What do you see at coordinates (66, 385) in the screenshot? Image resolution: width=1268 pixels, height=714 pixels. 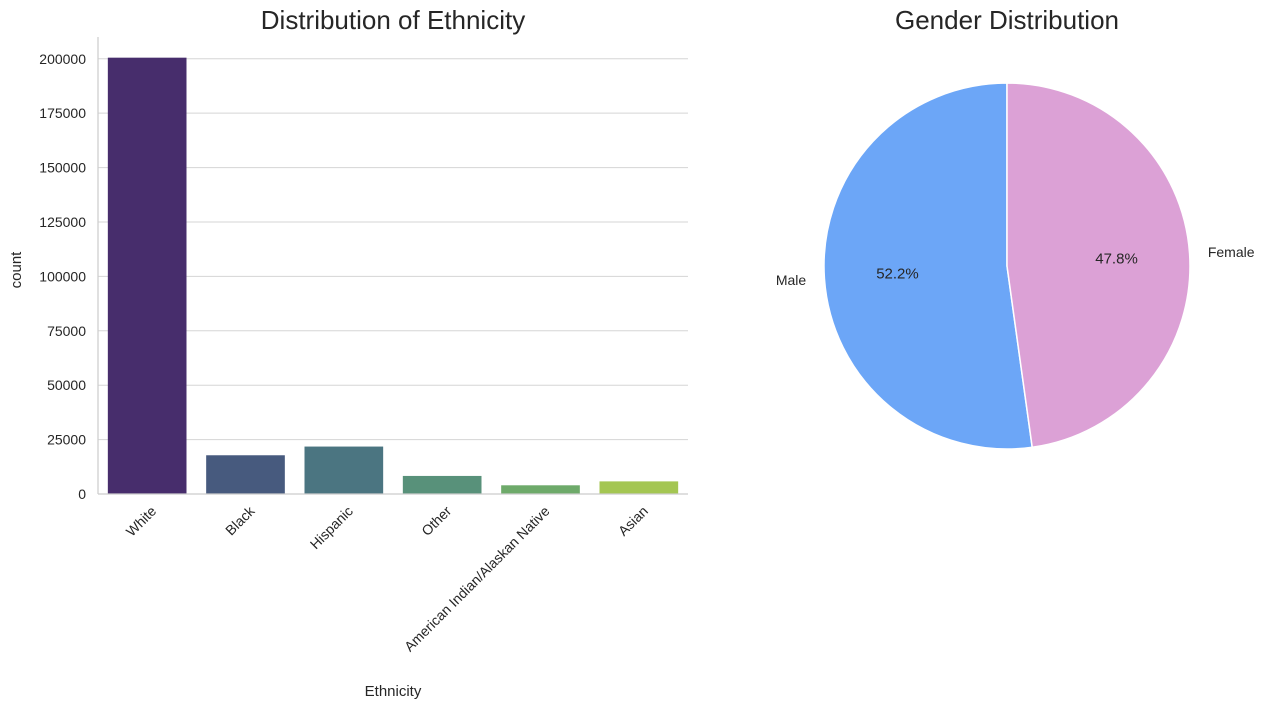 I see `bar-y-tick-label: 50000` at bounding box center [66, 385].